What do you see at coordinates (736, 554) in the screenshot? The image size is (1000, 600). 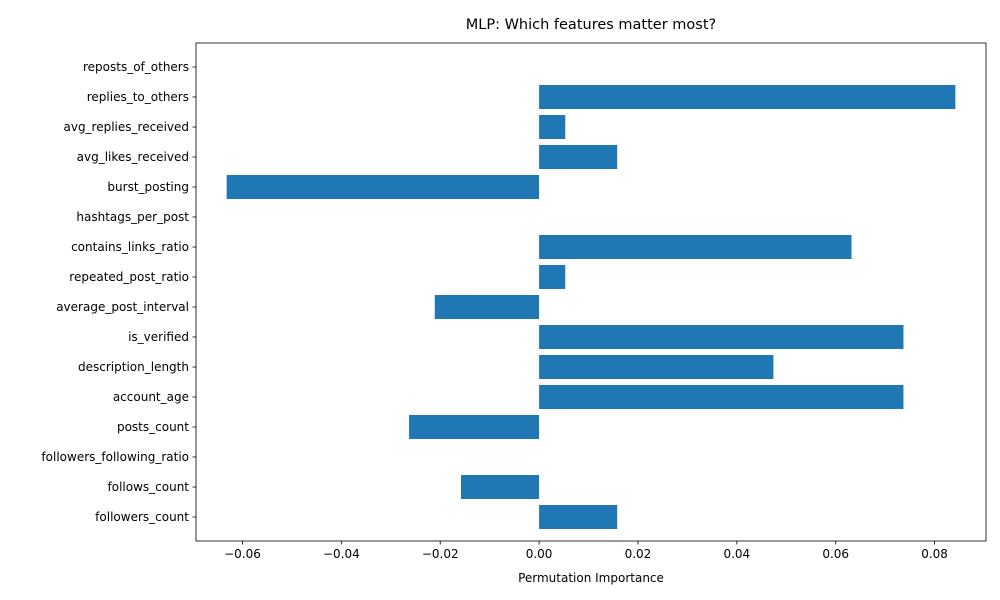 I see `x-tick-label: 0.04` at bounding box center [736, 554].